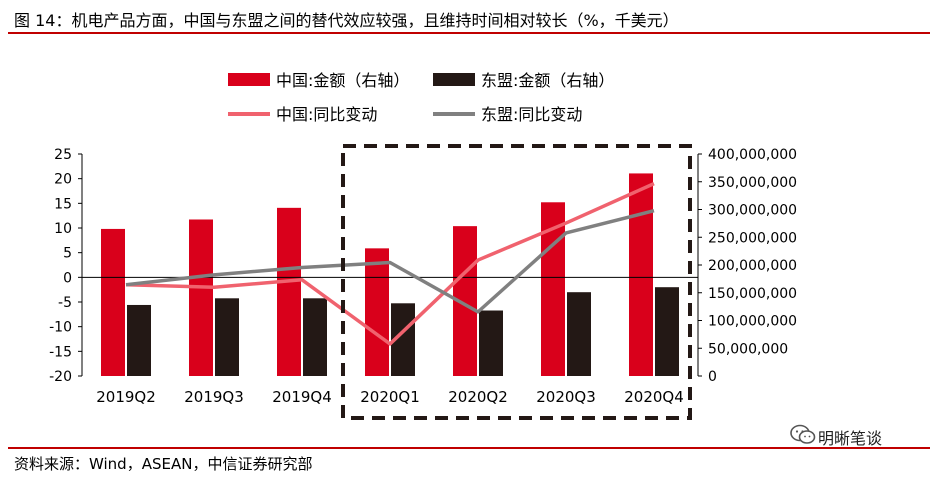 This screenshot has width=946, height=478. I want to click on right-axis-tick-label: 350,000,000, so click(752, 183).